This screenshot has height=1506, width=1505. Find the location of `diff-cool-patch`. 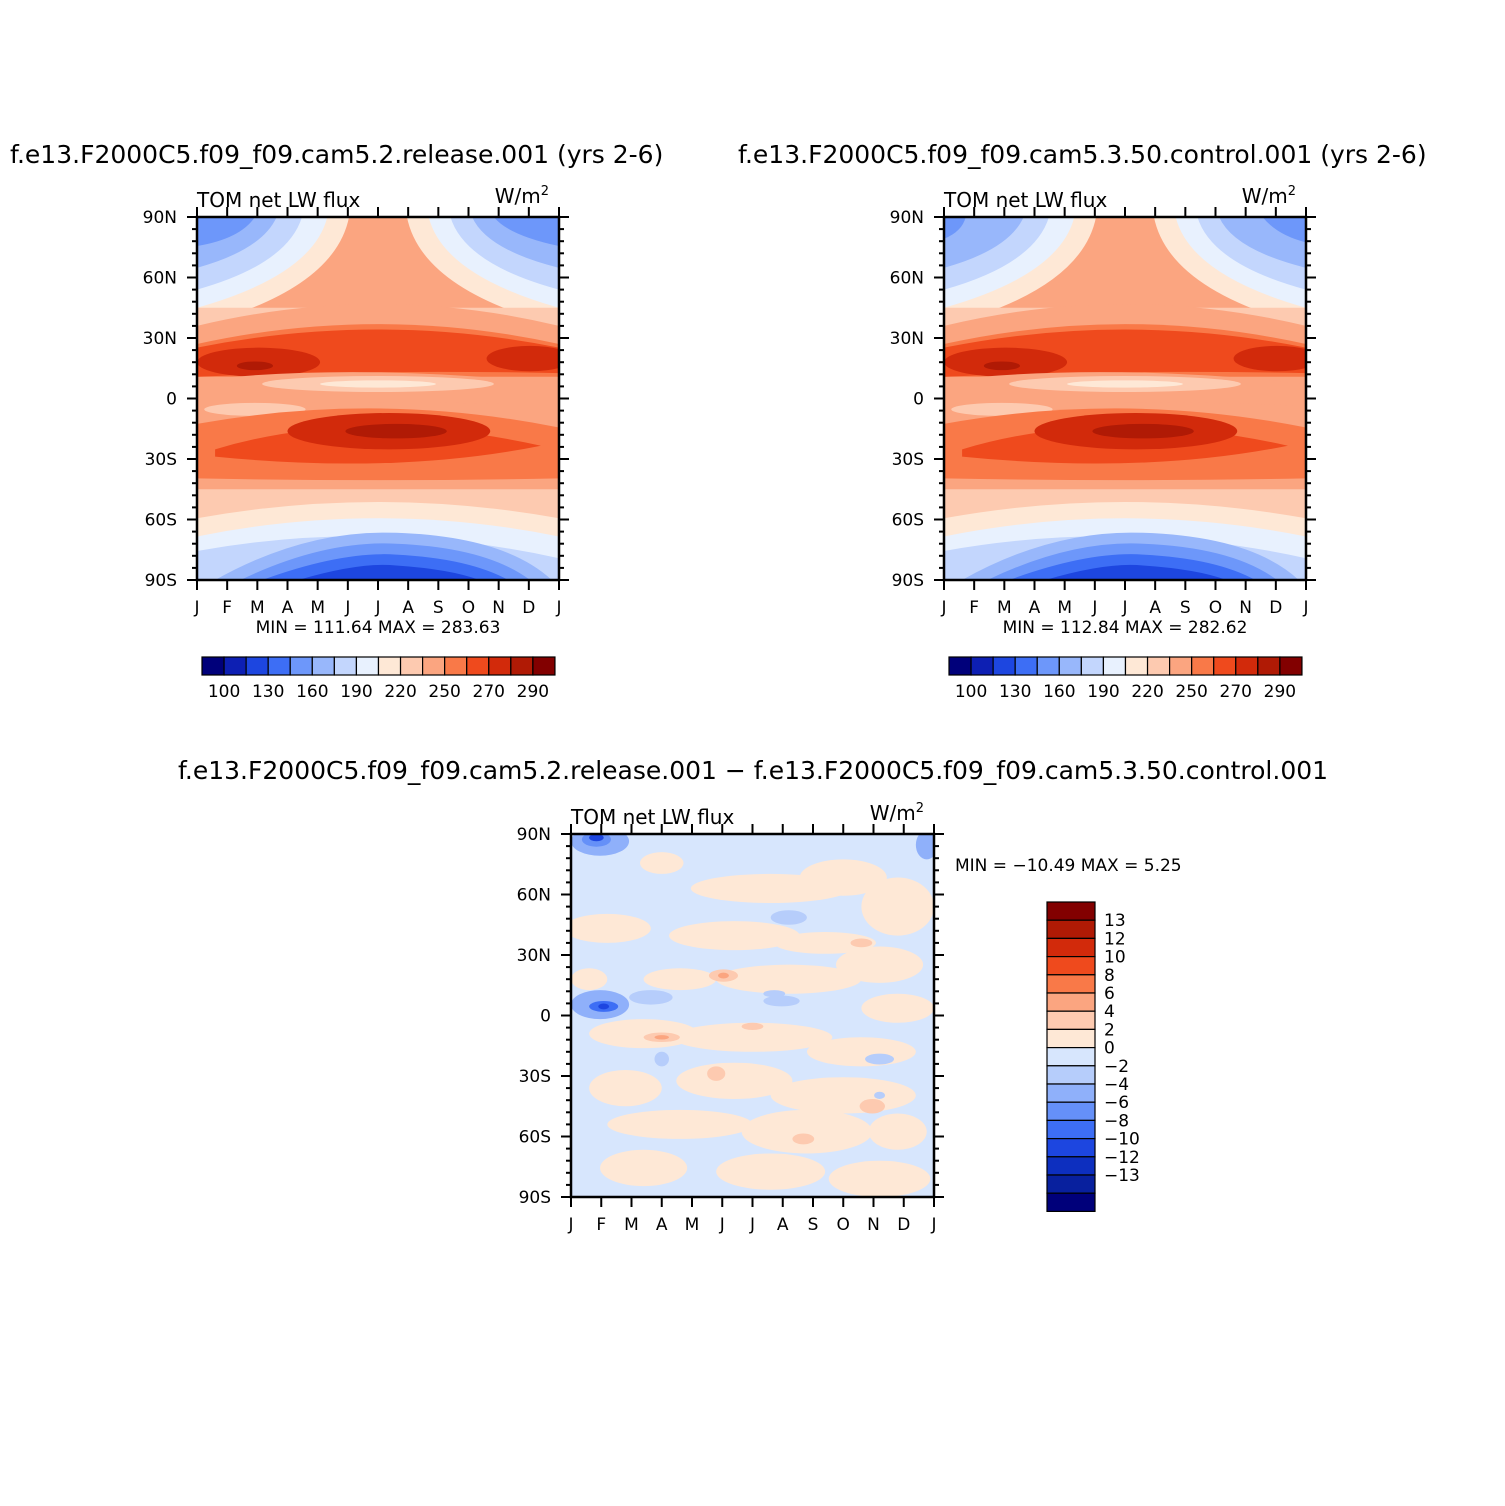

diff-cool-patch is located at coordinates (781, 1001).